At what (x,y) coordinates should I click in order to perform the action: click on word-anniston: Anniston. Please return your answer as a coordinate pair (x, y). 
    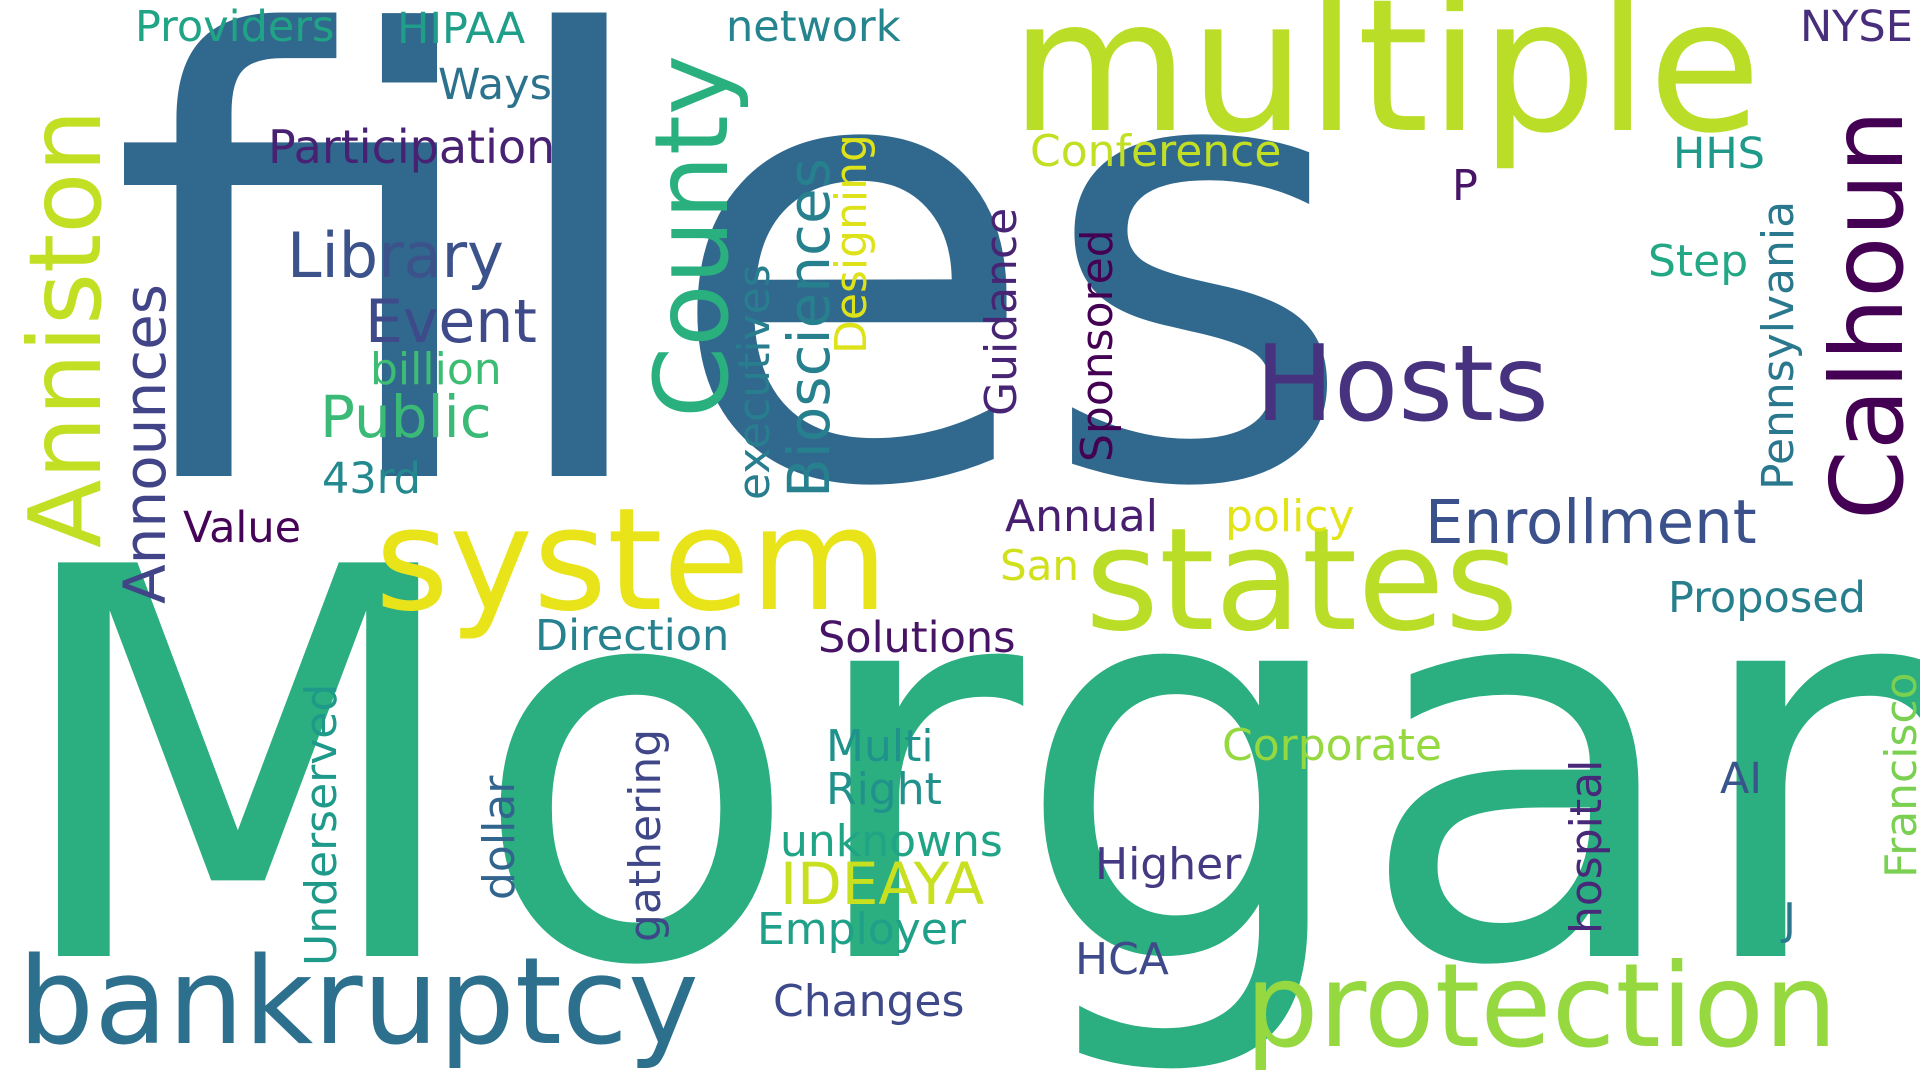
    Looking at the image, I should click on (66, 328).